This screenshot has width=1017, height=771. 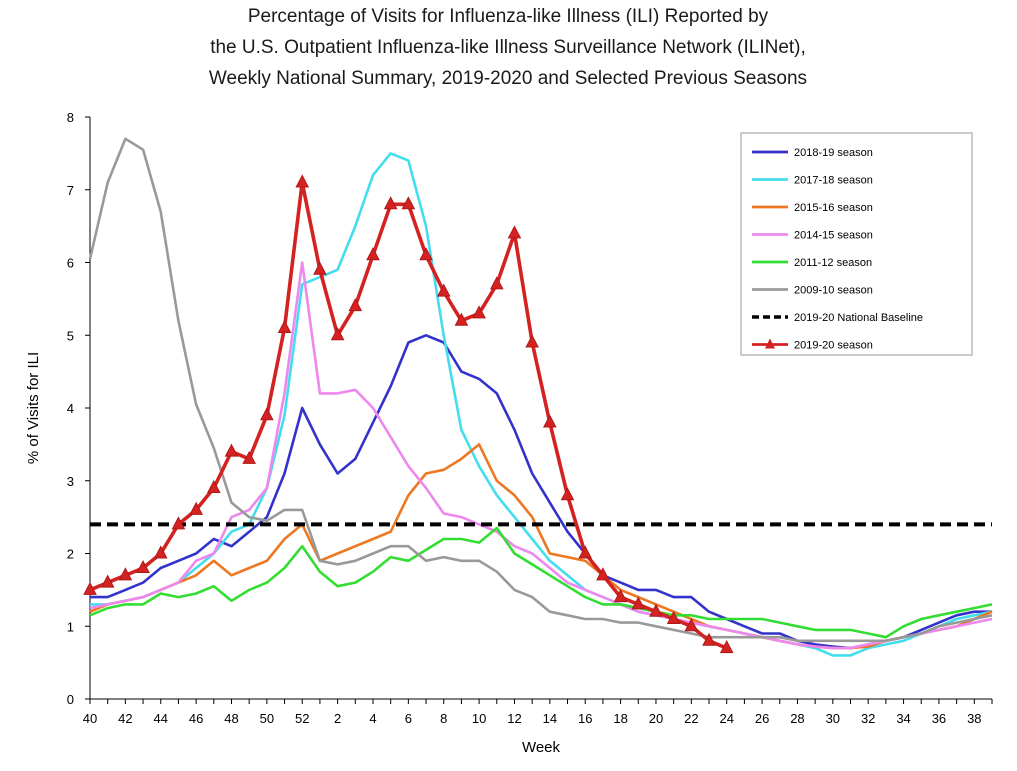 I want to click on y-tick-label: 5, so click(x=70, y=335).